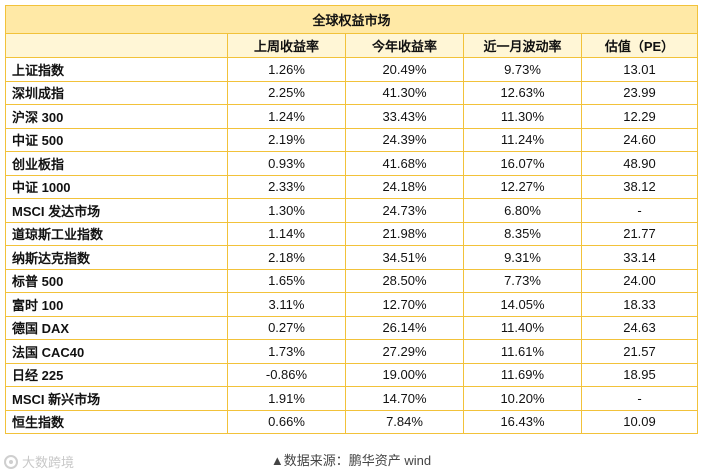 Image resolution: width=702 pixels, height=474 pixels. Describe the element at coordinates (639, 351) in the screenshot. I see `value-cell: 21.57` at that location.